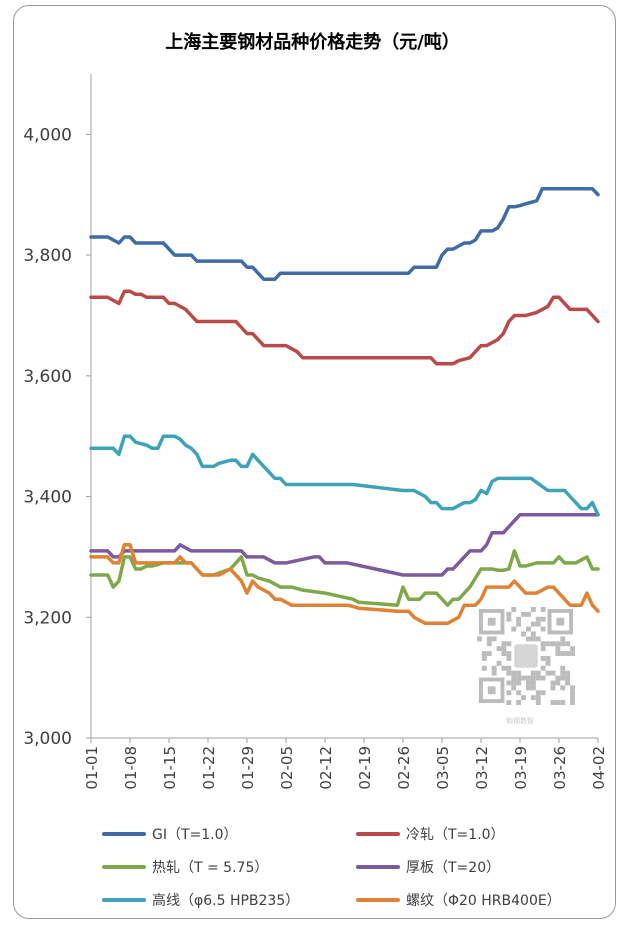  Describe the element at coordinates (47, 739) in the screenshot. I see `y-tick-label: 3,000` at that location.